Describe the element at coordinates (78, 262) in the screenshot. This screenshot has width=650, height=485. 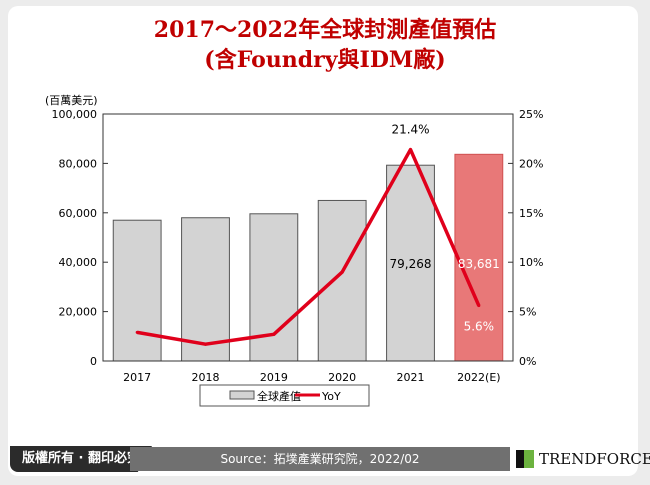
I see `left-tick-label: 40,000` at that location.